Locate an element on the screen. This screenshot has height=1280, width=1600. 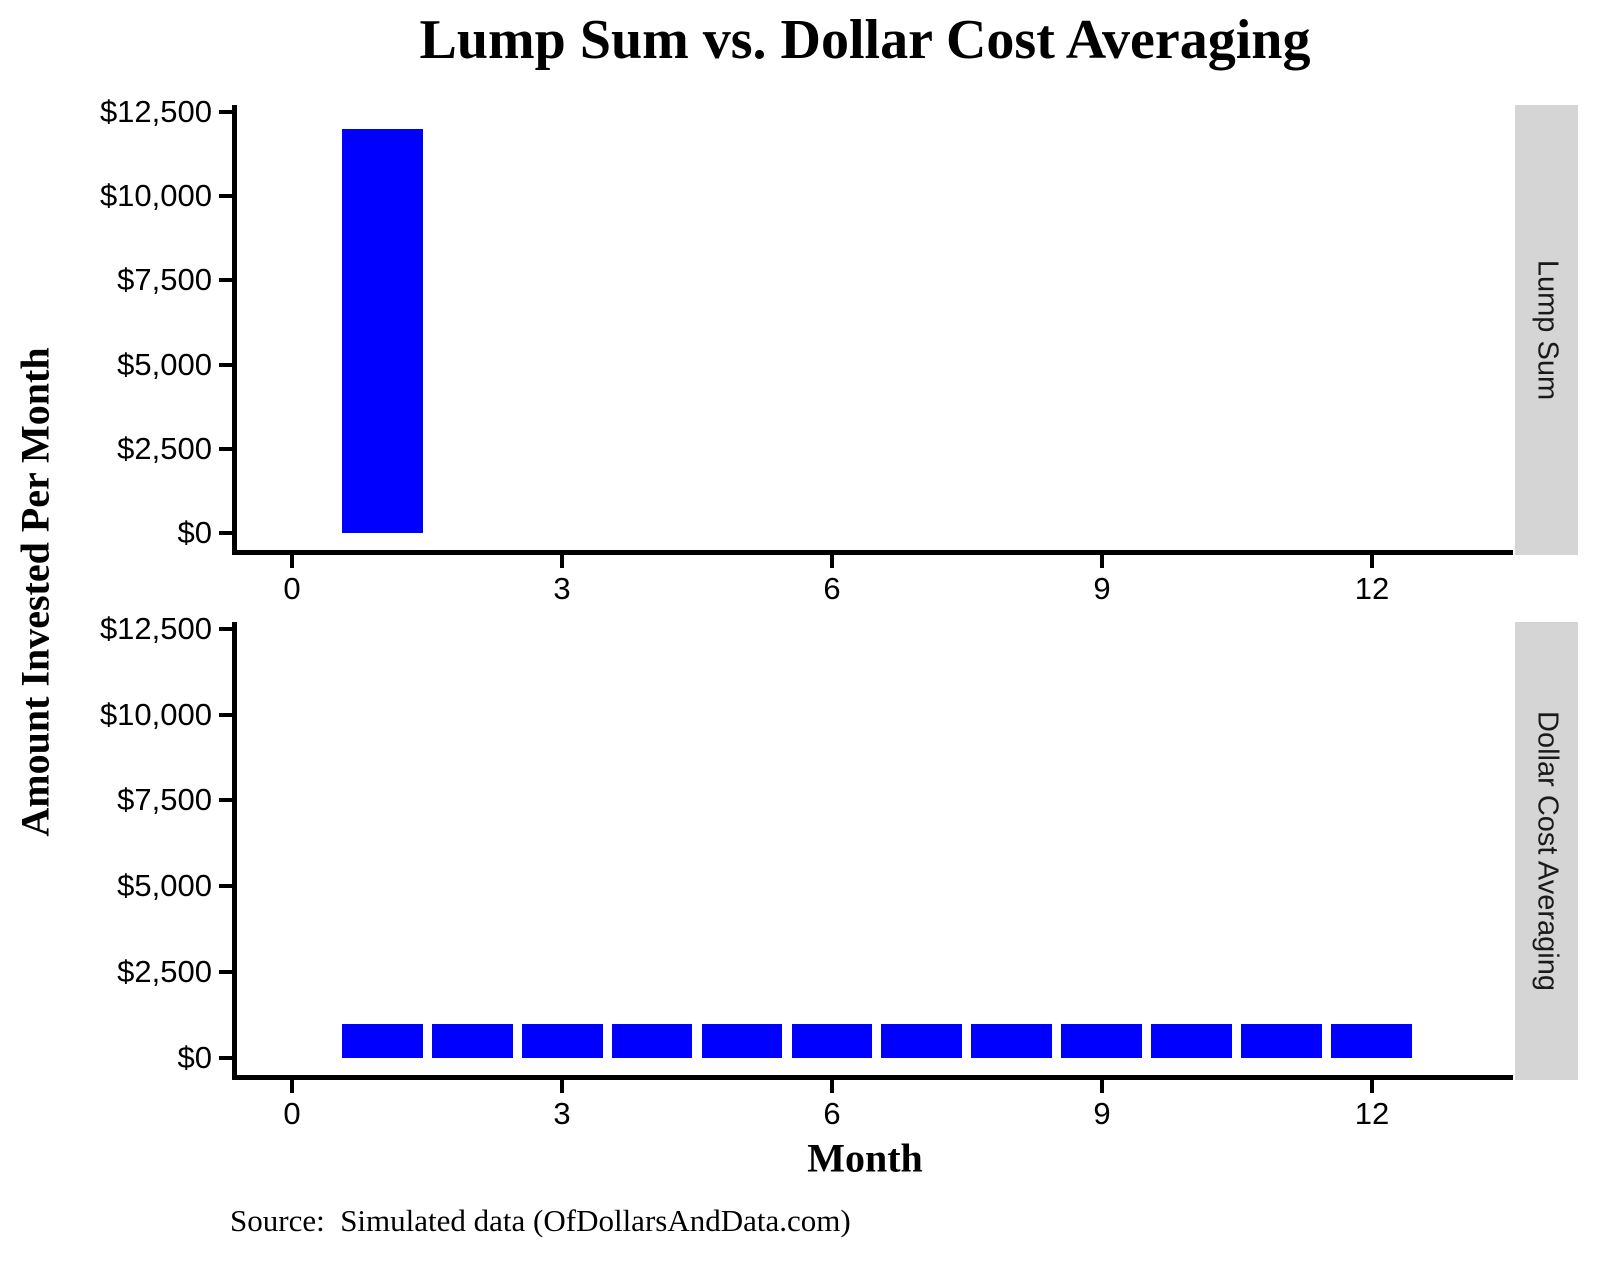
chart-title: Lump Sum vs. Dollar Cost Averaging is located at coordinates (865, 40).